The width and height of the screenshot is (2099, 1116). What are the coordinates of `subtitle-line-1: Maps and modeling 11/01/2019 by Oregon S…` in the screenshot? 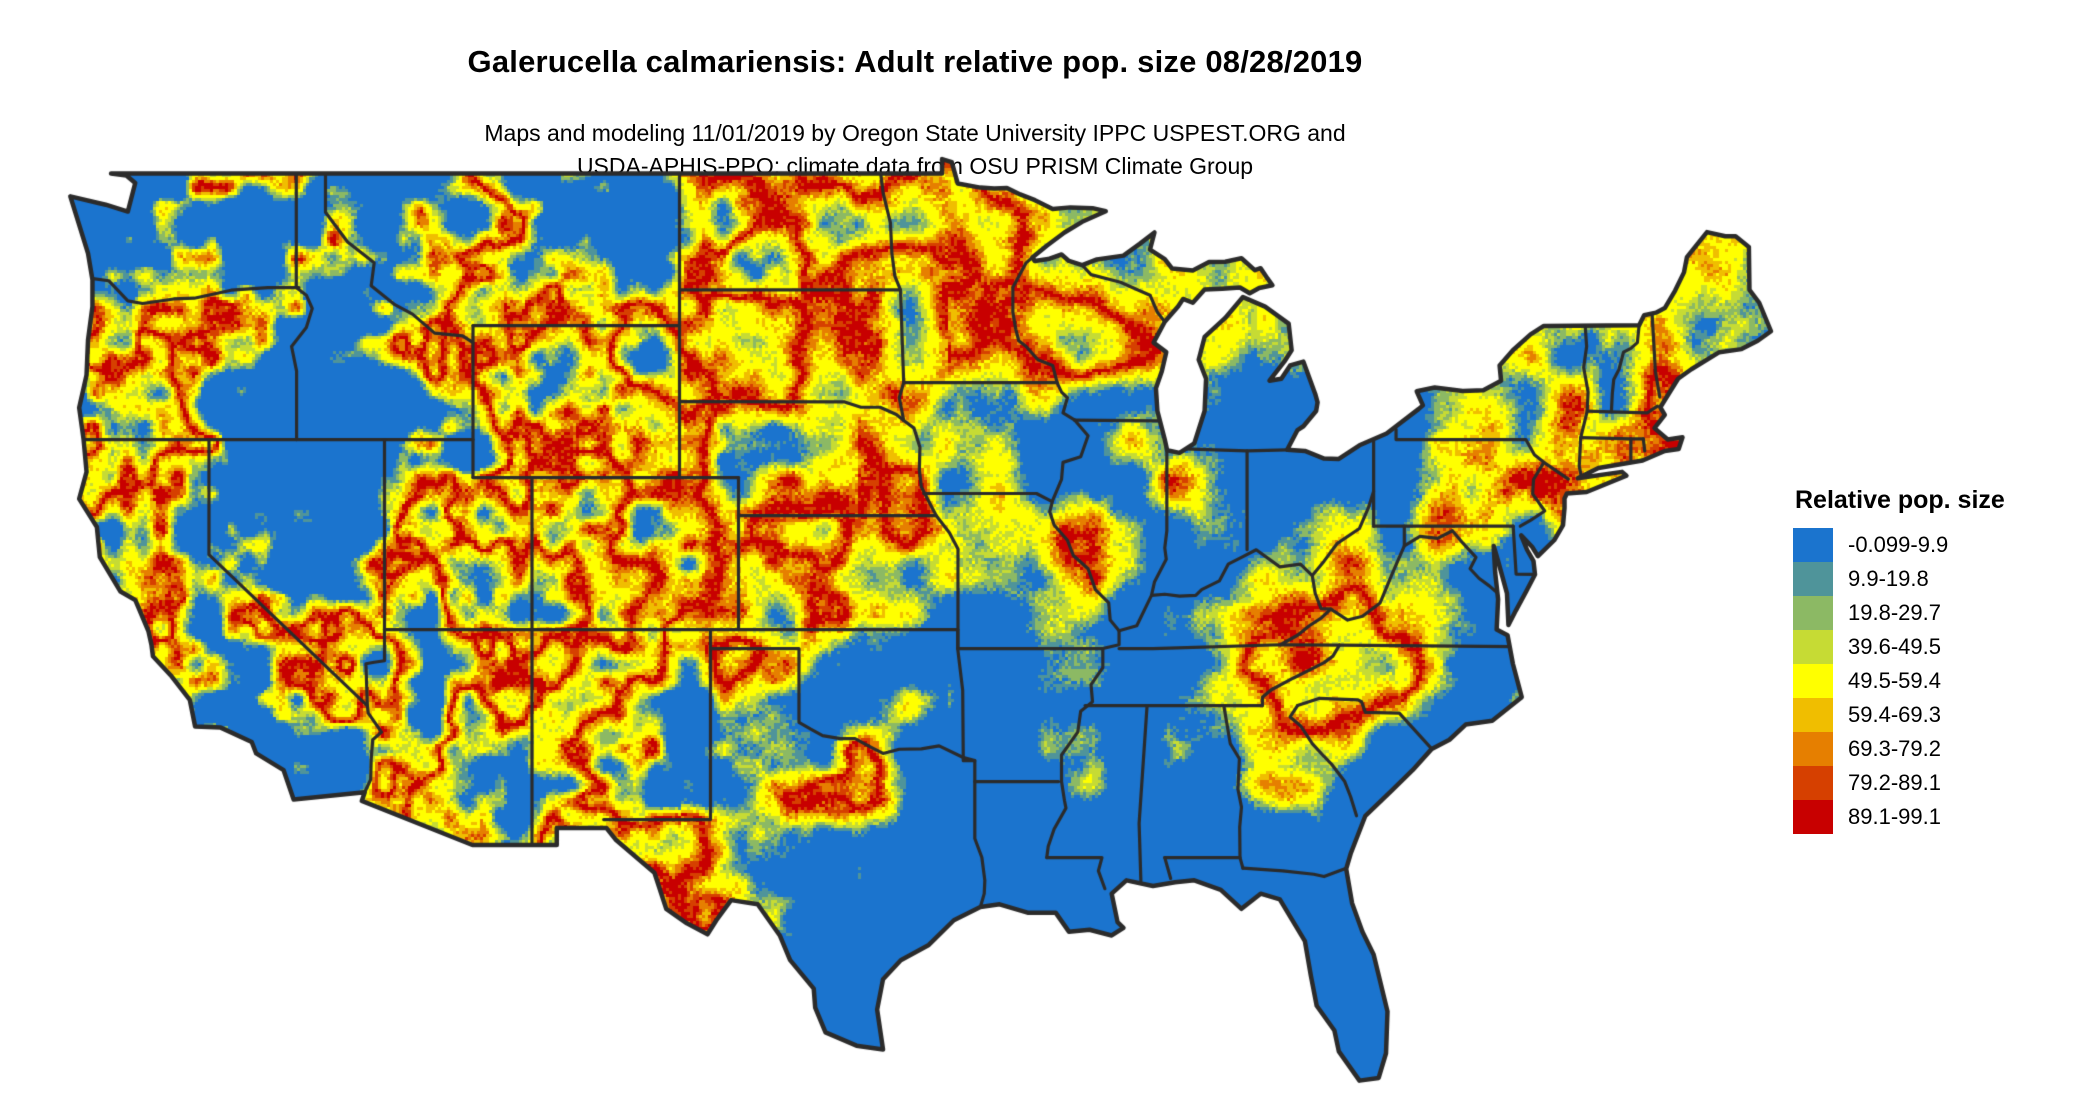 It's located at (915, 133).